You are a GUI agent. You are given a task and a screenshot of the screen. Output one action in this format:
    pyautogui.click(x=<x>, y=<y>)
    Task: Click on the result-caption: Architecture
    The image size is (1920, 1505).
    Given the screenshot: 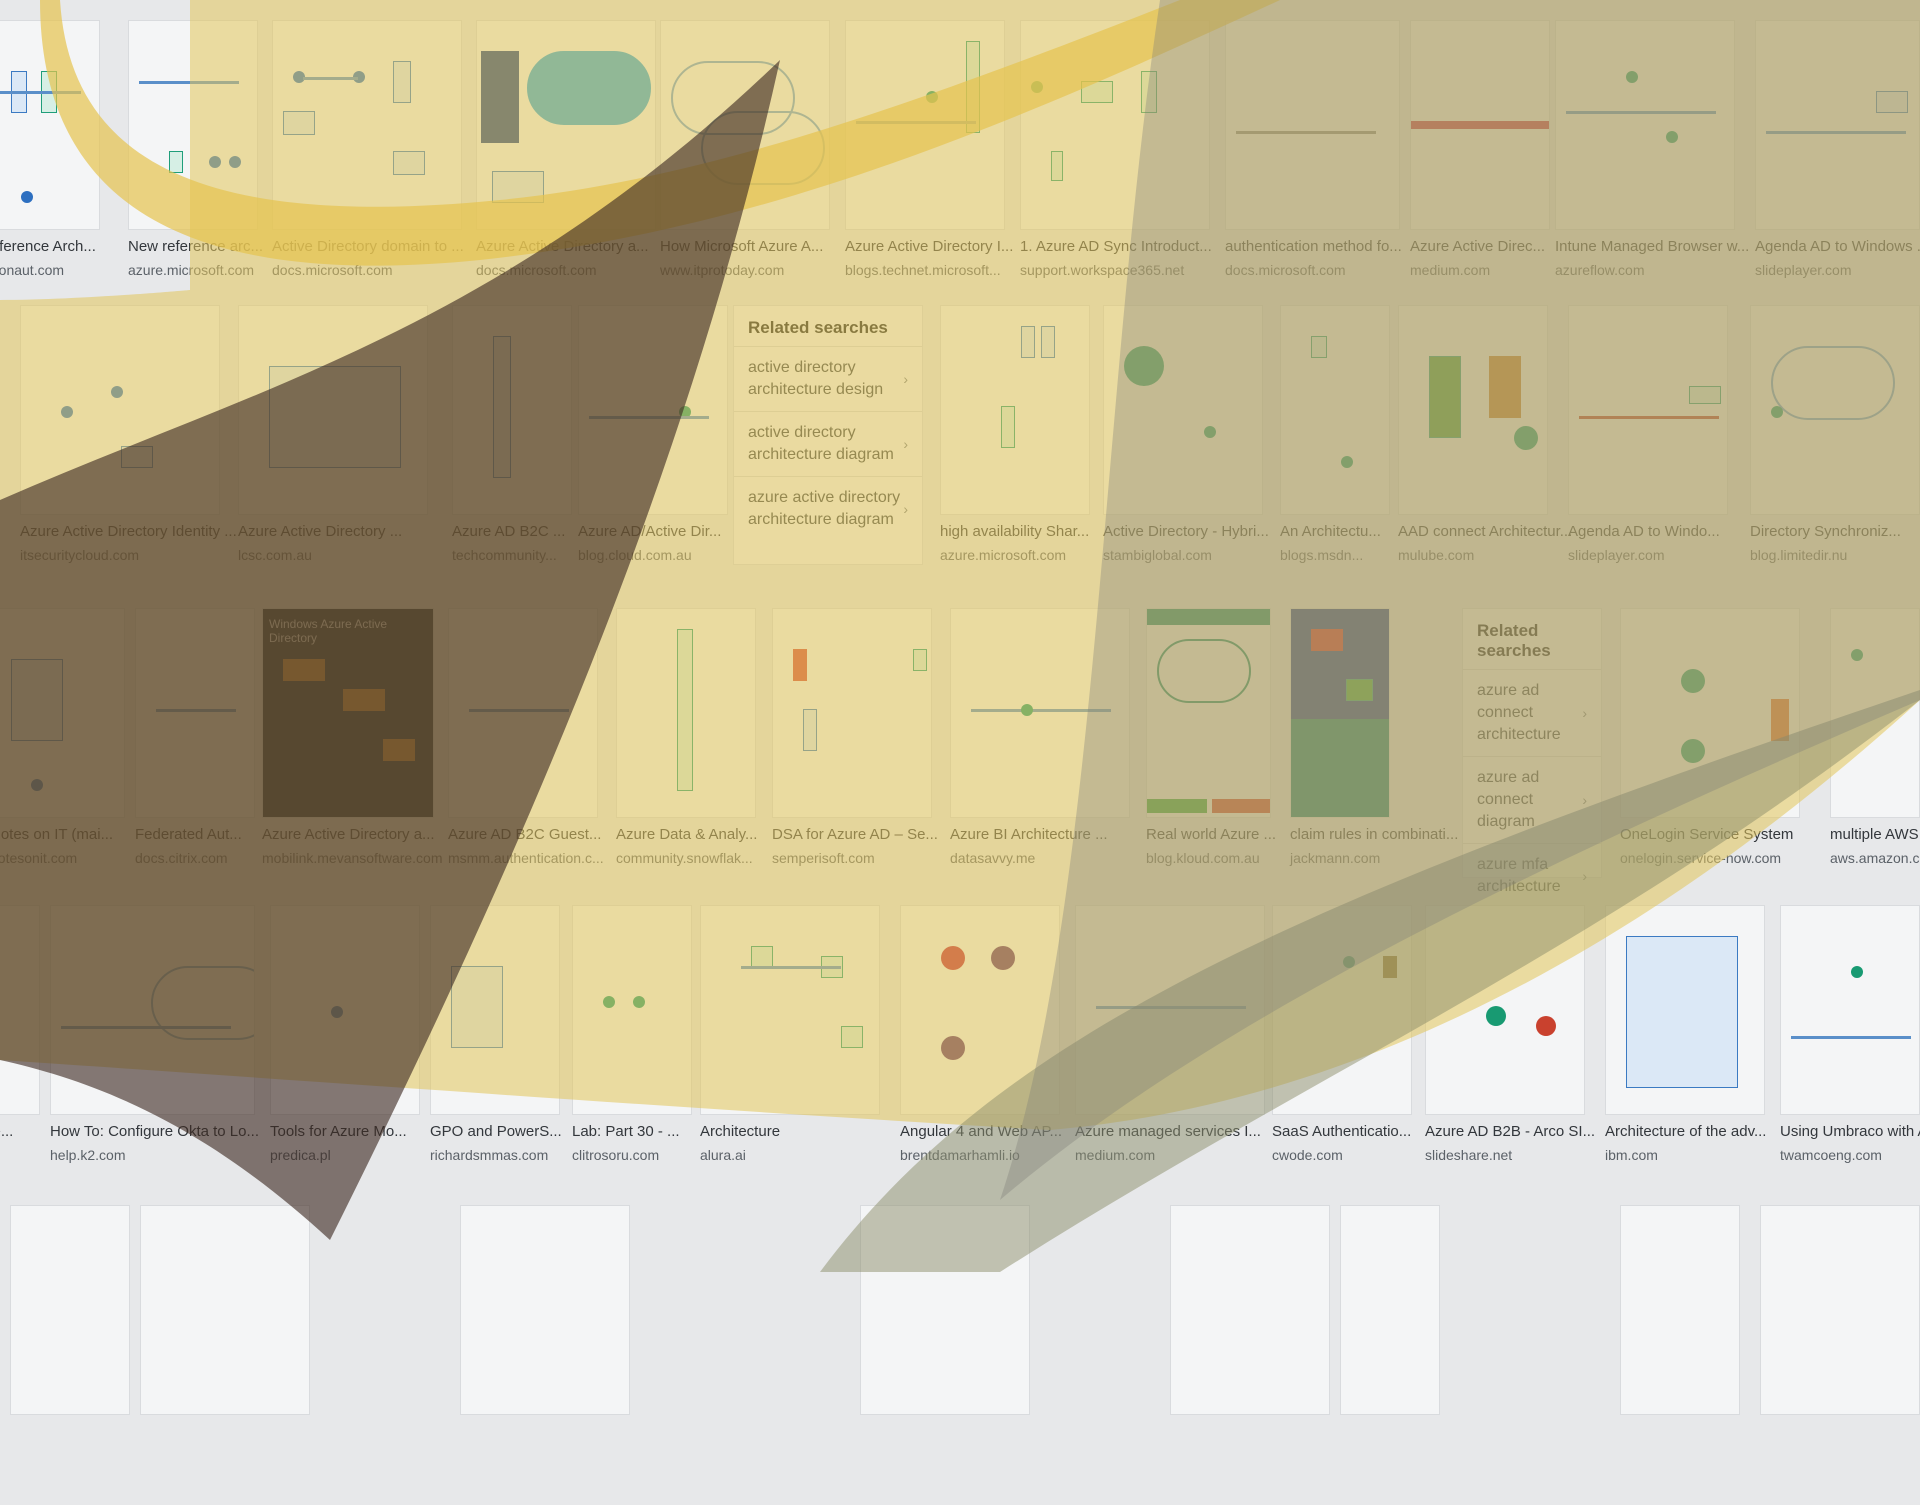 What is the action you would take?
    pyautogui.click(x=740, y=1131)
    